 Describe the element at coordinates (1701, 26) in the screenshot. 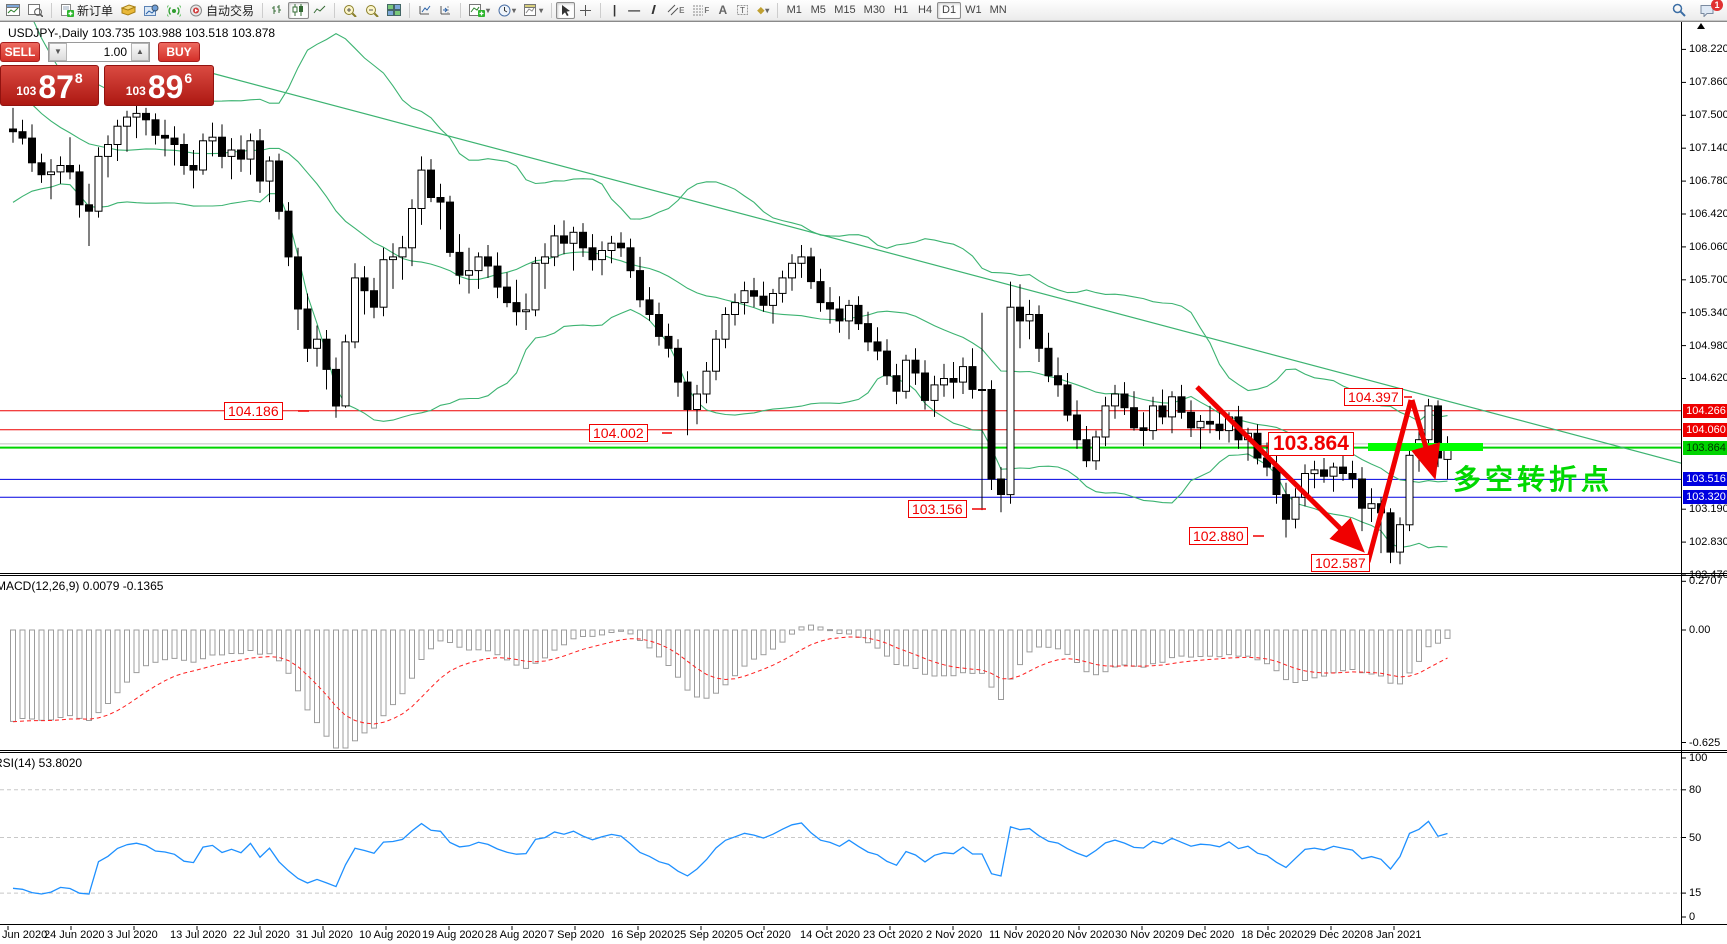

I see `scroll-to-end-marker` at that location.